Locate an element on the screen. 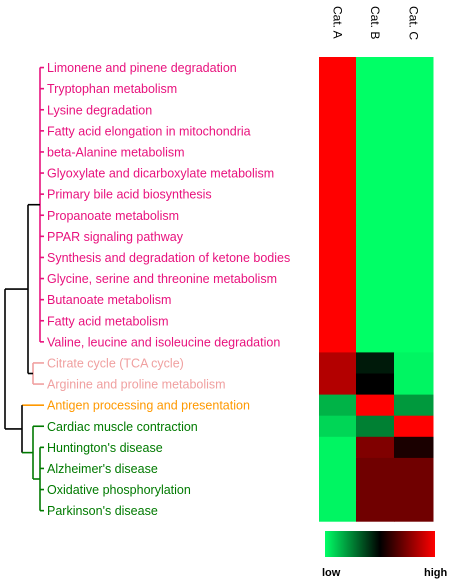  row-label: Alzheimer's disease is located at coordinates (102, 469).